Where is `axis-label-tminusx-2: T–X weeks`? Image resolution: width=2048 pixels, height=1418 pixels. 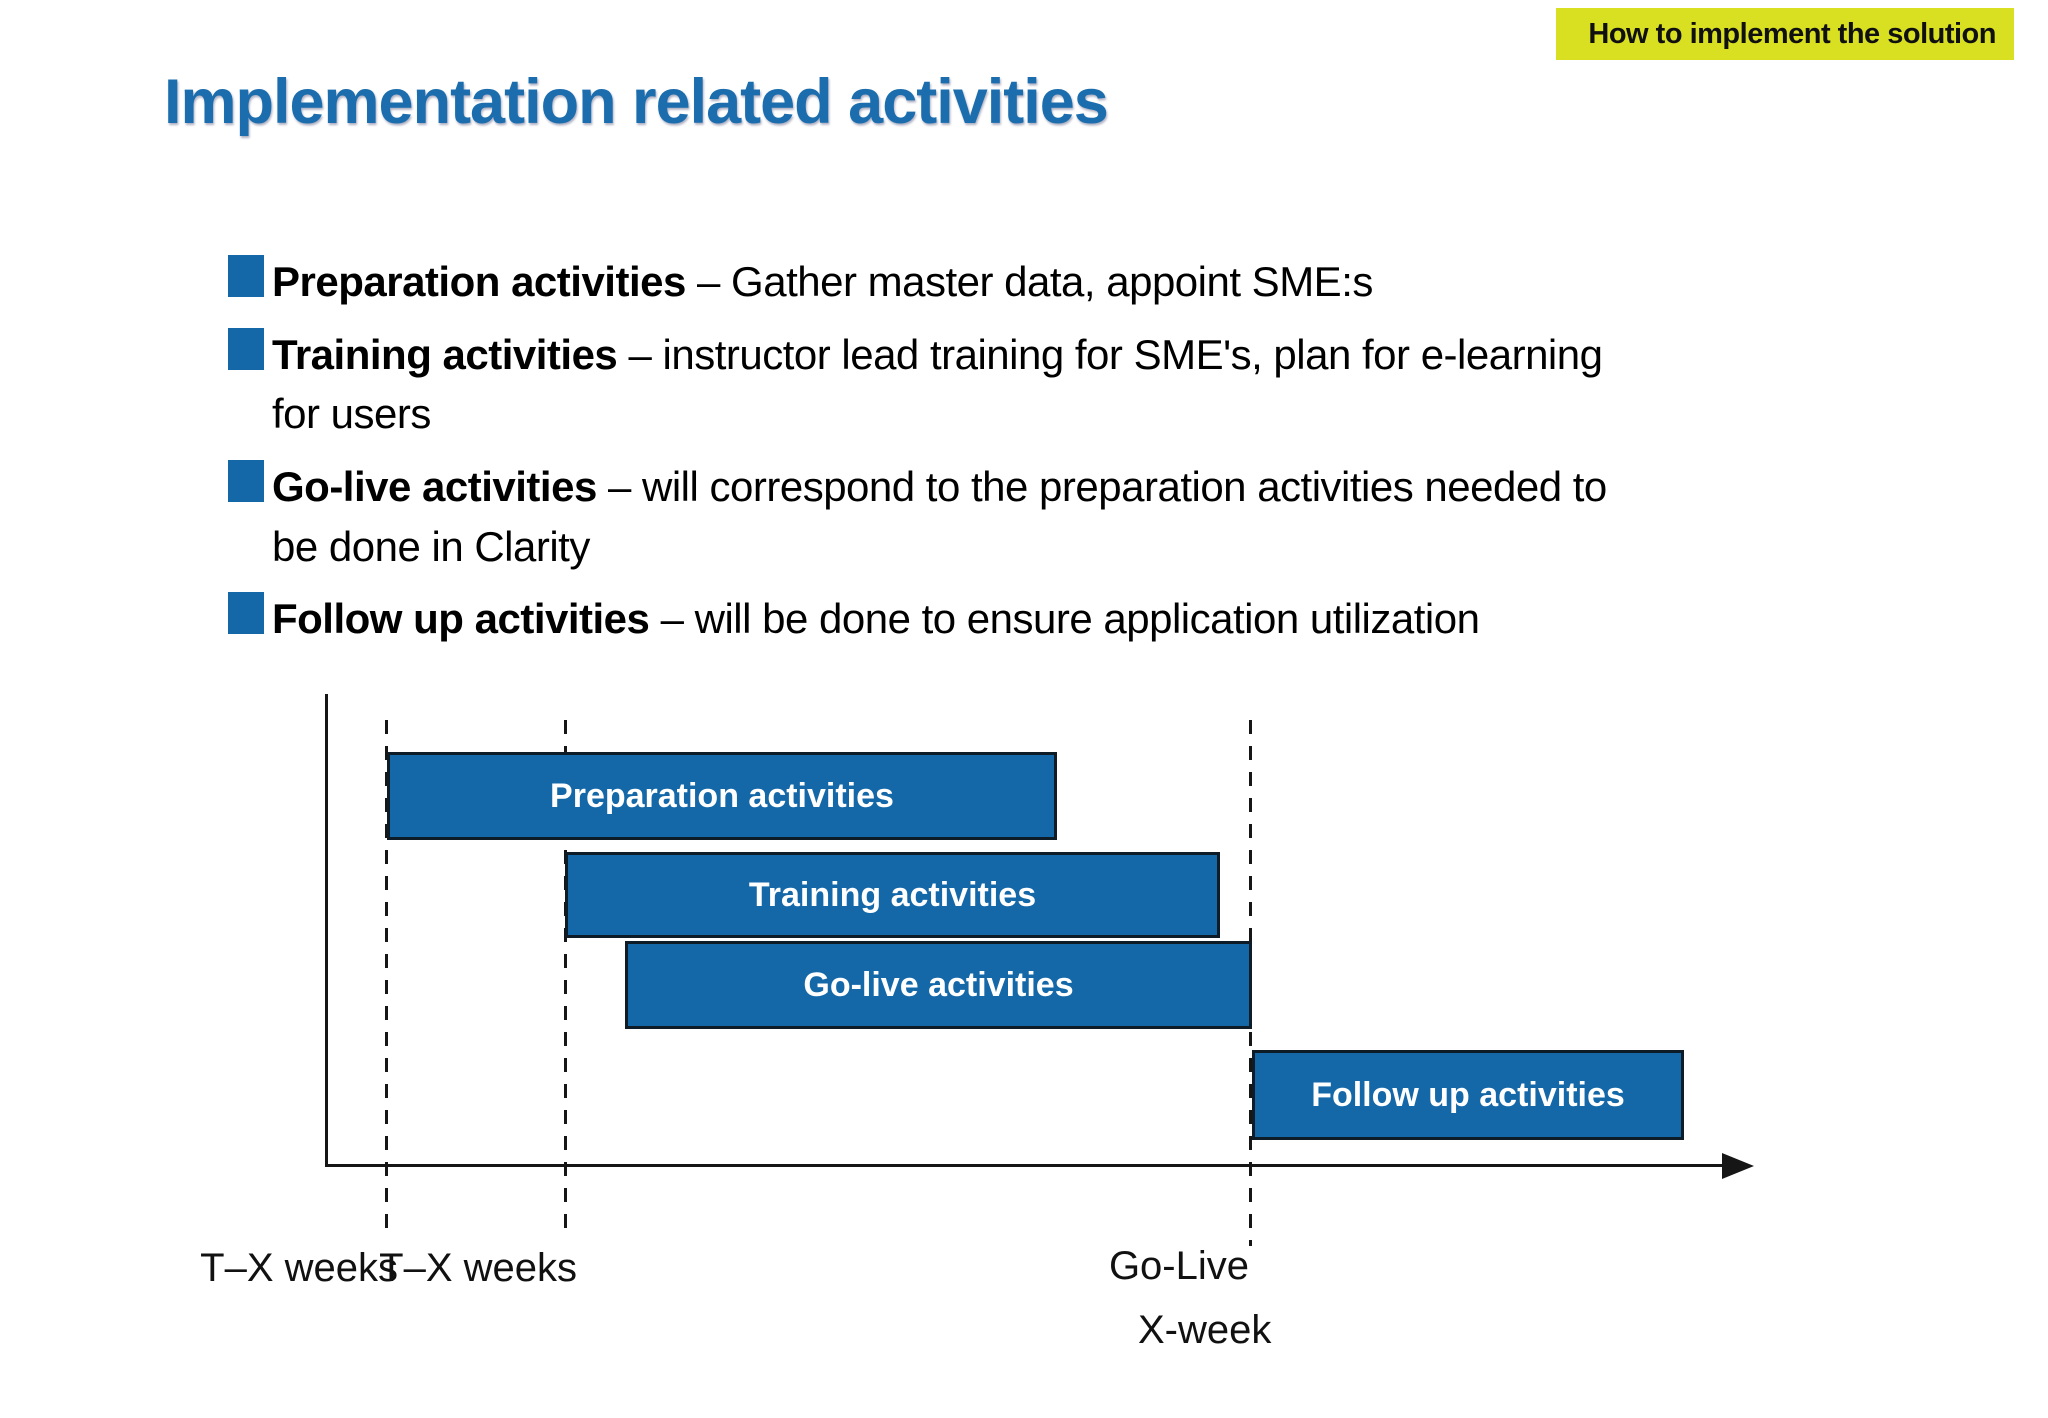 axis-label-tminusx-2: T–X weeks is located at coordinates (478, 1268).